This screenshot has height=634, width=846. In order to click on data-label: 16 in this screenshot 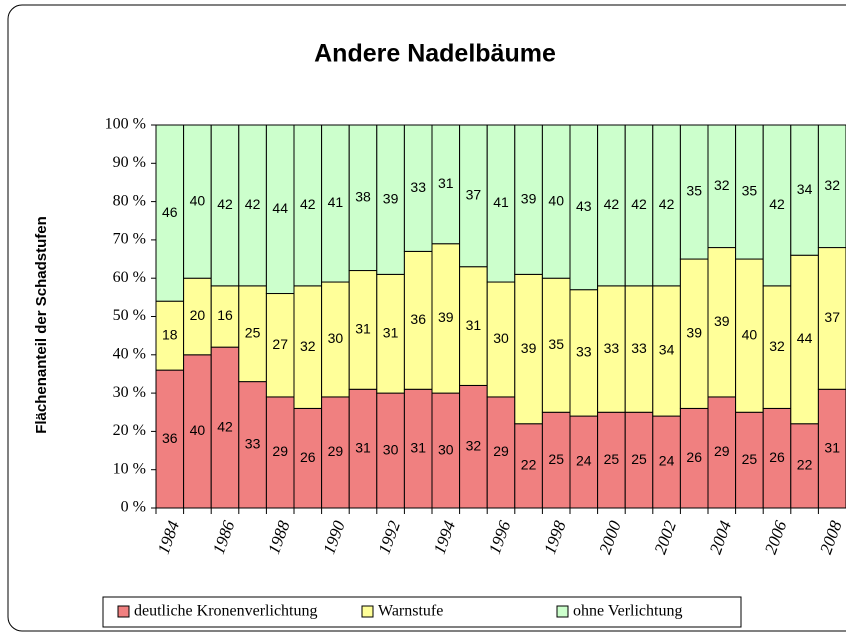, I will do `click(225, 315)`.